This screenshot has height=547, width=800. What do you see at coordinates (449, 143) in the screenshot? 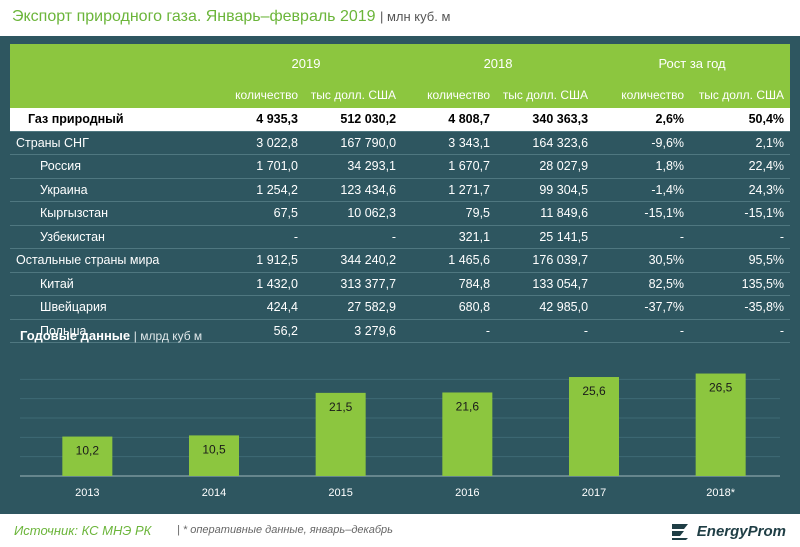
I see `cell: 3 343,1` at bounding box center [449, 143].